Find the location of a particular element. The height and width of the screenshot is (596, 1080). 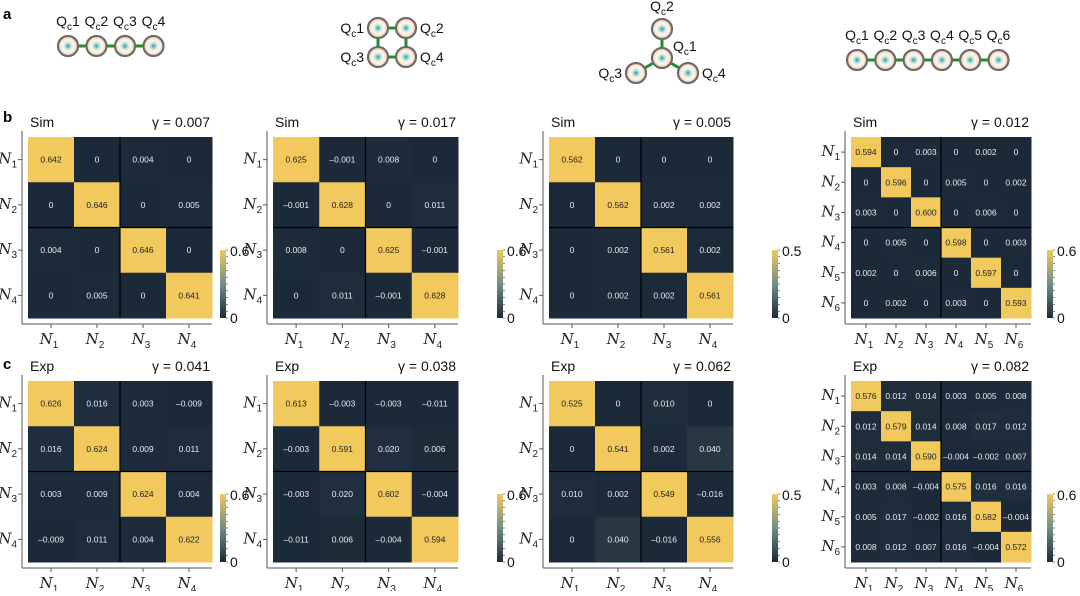

cell-value: 0.646 is located at coordinates (97, 205).